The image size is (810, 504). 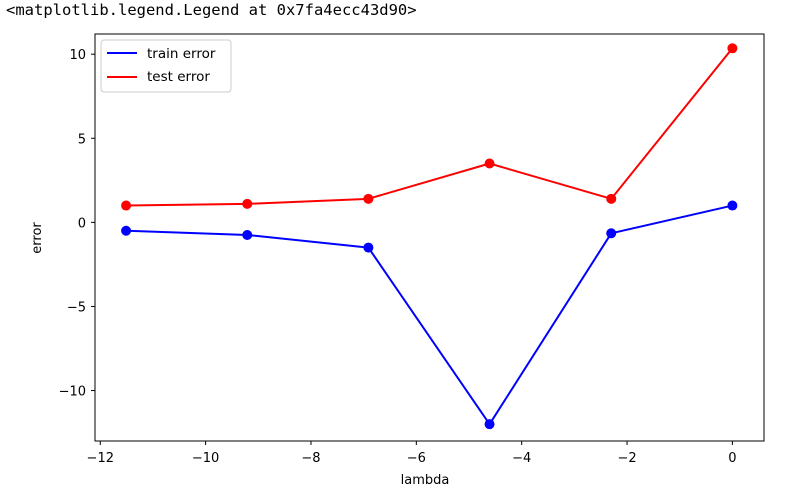 I want to click on x-tick-label: −8, so click(x=310, y=458).